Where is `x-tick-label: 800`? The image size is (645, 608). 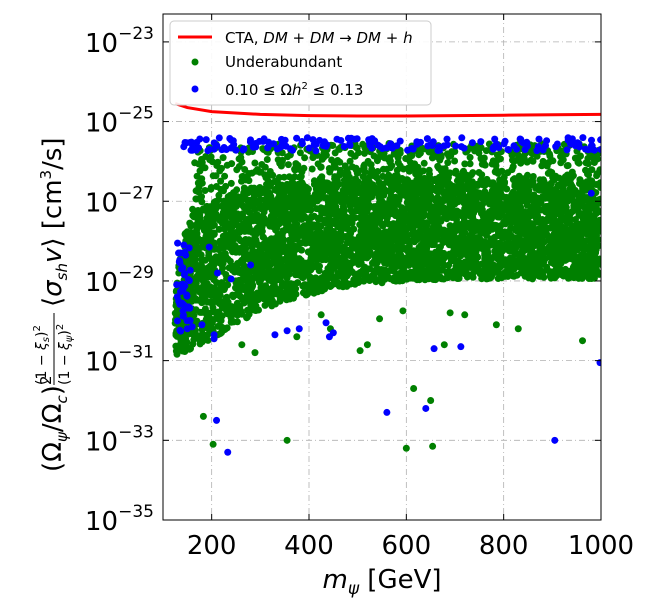
x-tick-label: 800 is located at coordinates (504, 546).